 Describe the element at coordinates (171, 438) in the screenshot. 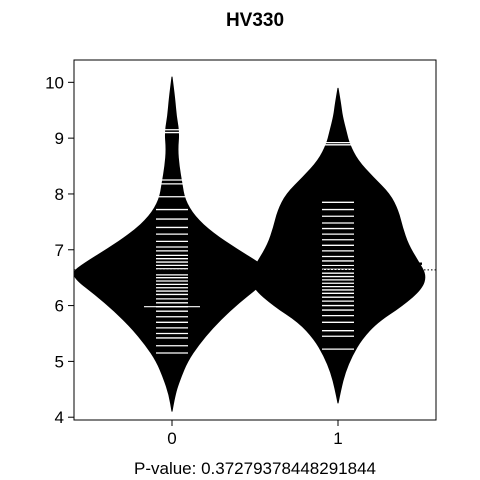

I see `x-tick-label: 0` at that location.